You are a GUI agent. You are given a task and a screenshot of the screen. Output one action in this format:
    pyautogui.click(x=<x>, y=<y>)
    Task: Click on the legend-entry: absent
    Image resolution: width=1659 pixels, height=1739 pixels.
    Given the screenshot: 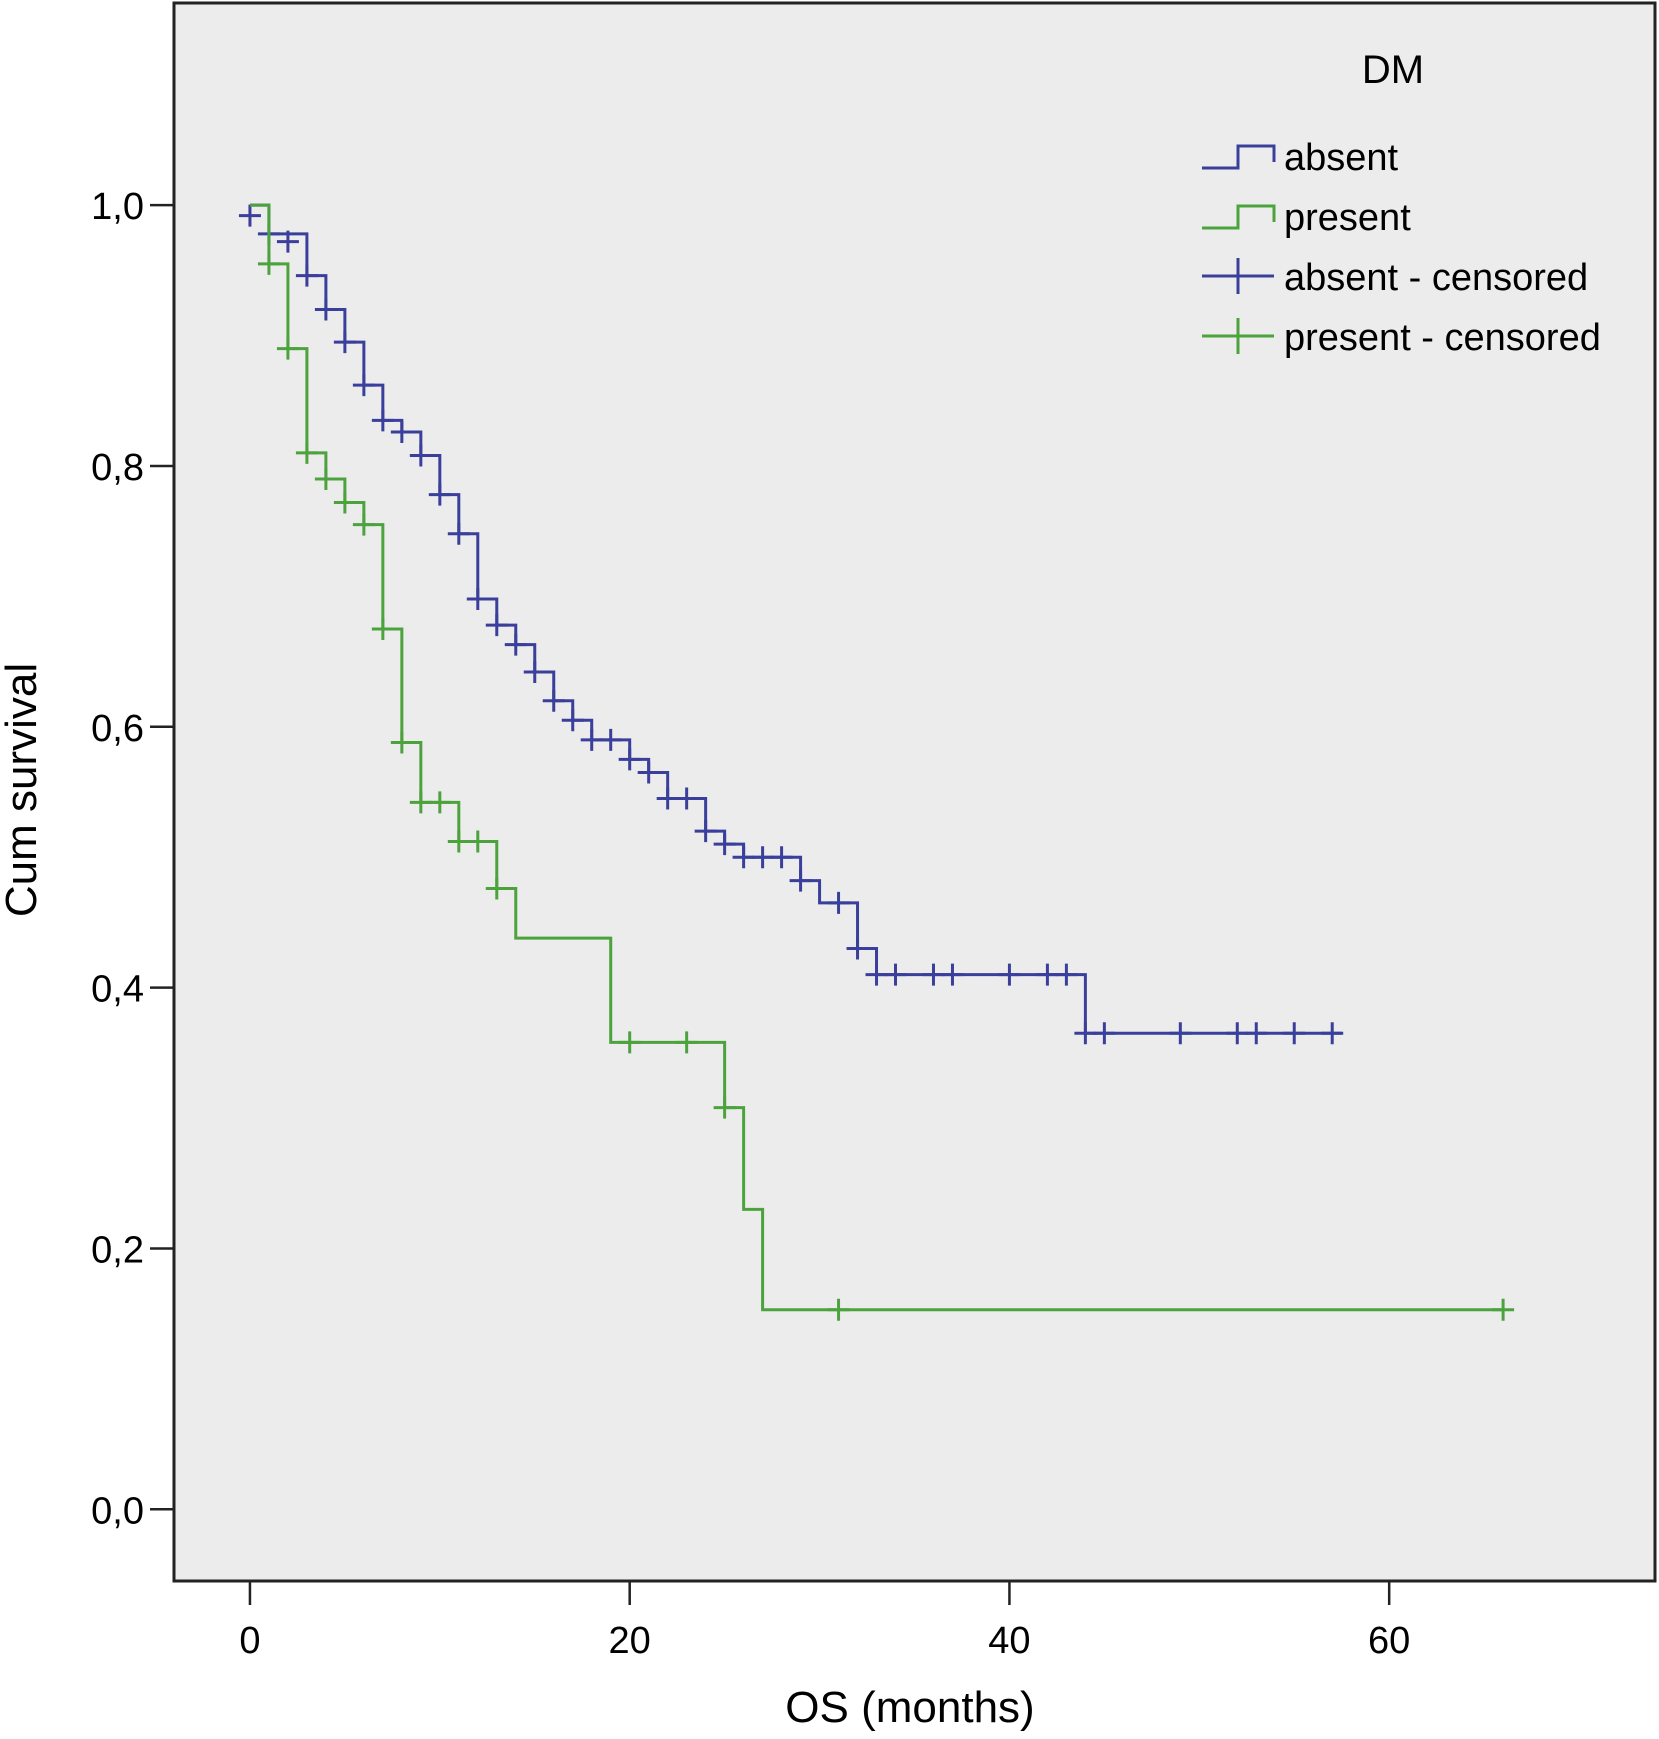 What is the action you would take?
    pyautogui.click(x=1300, y=158)
    